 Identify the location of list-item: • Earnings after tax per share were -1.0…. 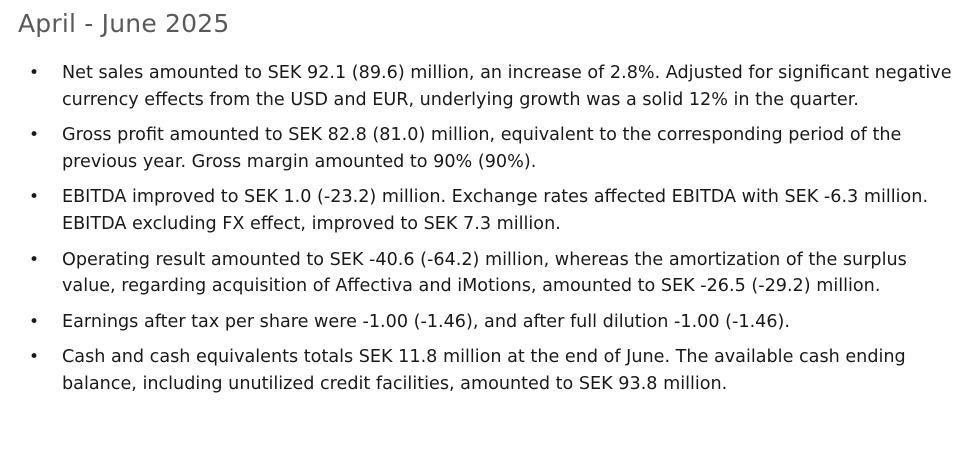
(487, 322).